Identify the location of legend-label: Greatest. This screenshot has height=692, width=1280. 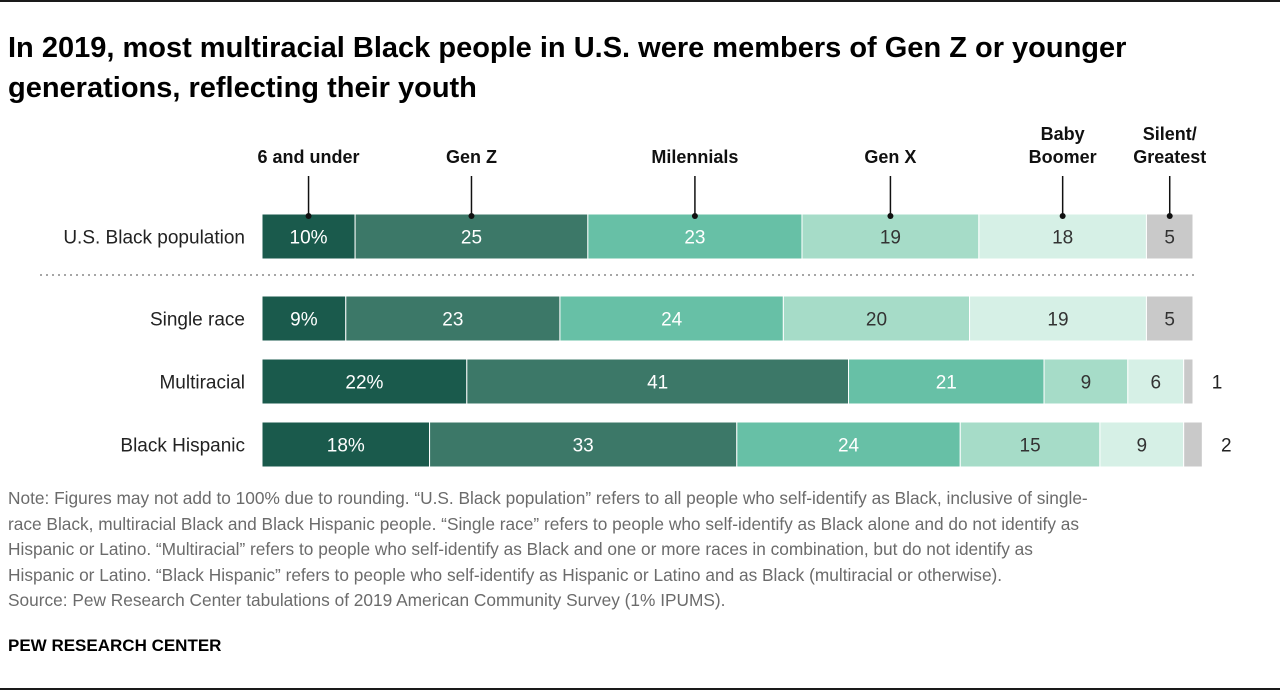
(1169, 157).